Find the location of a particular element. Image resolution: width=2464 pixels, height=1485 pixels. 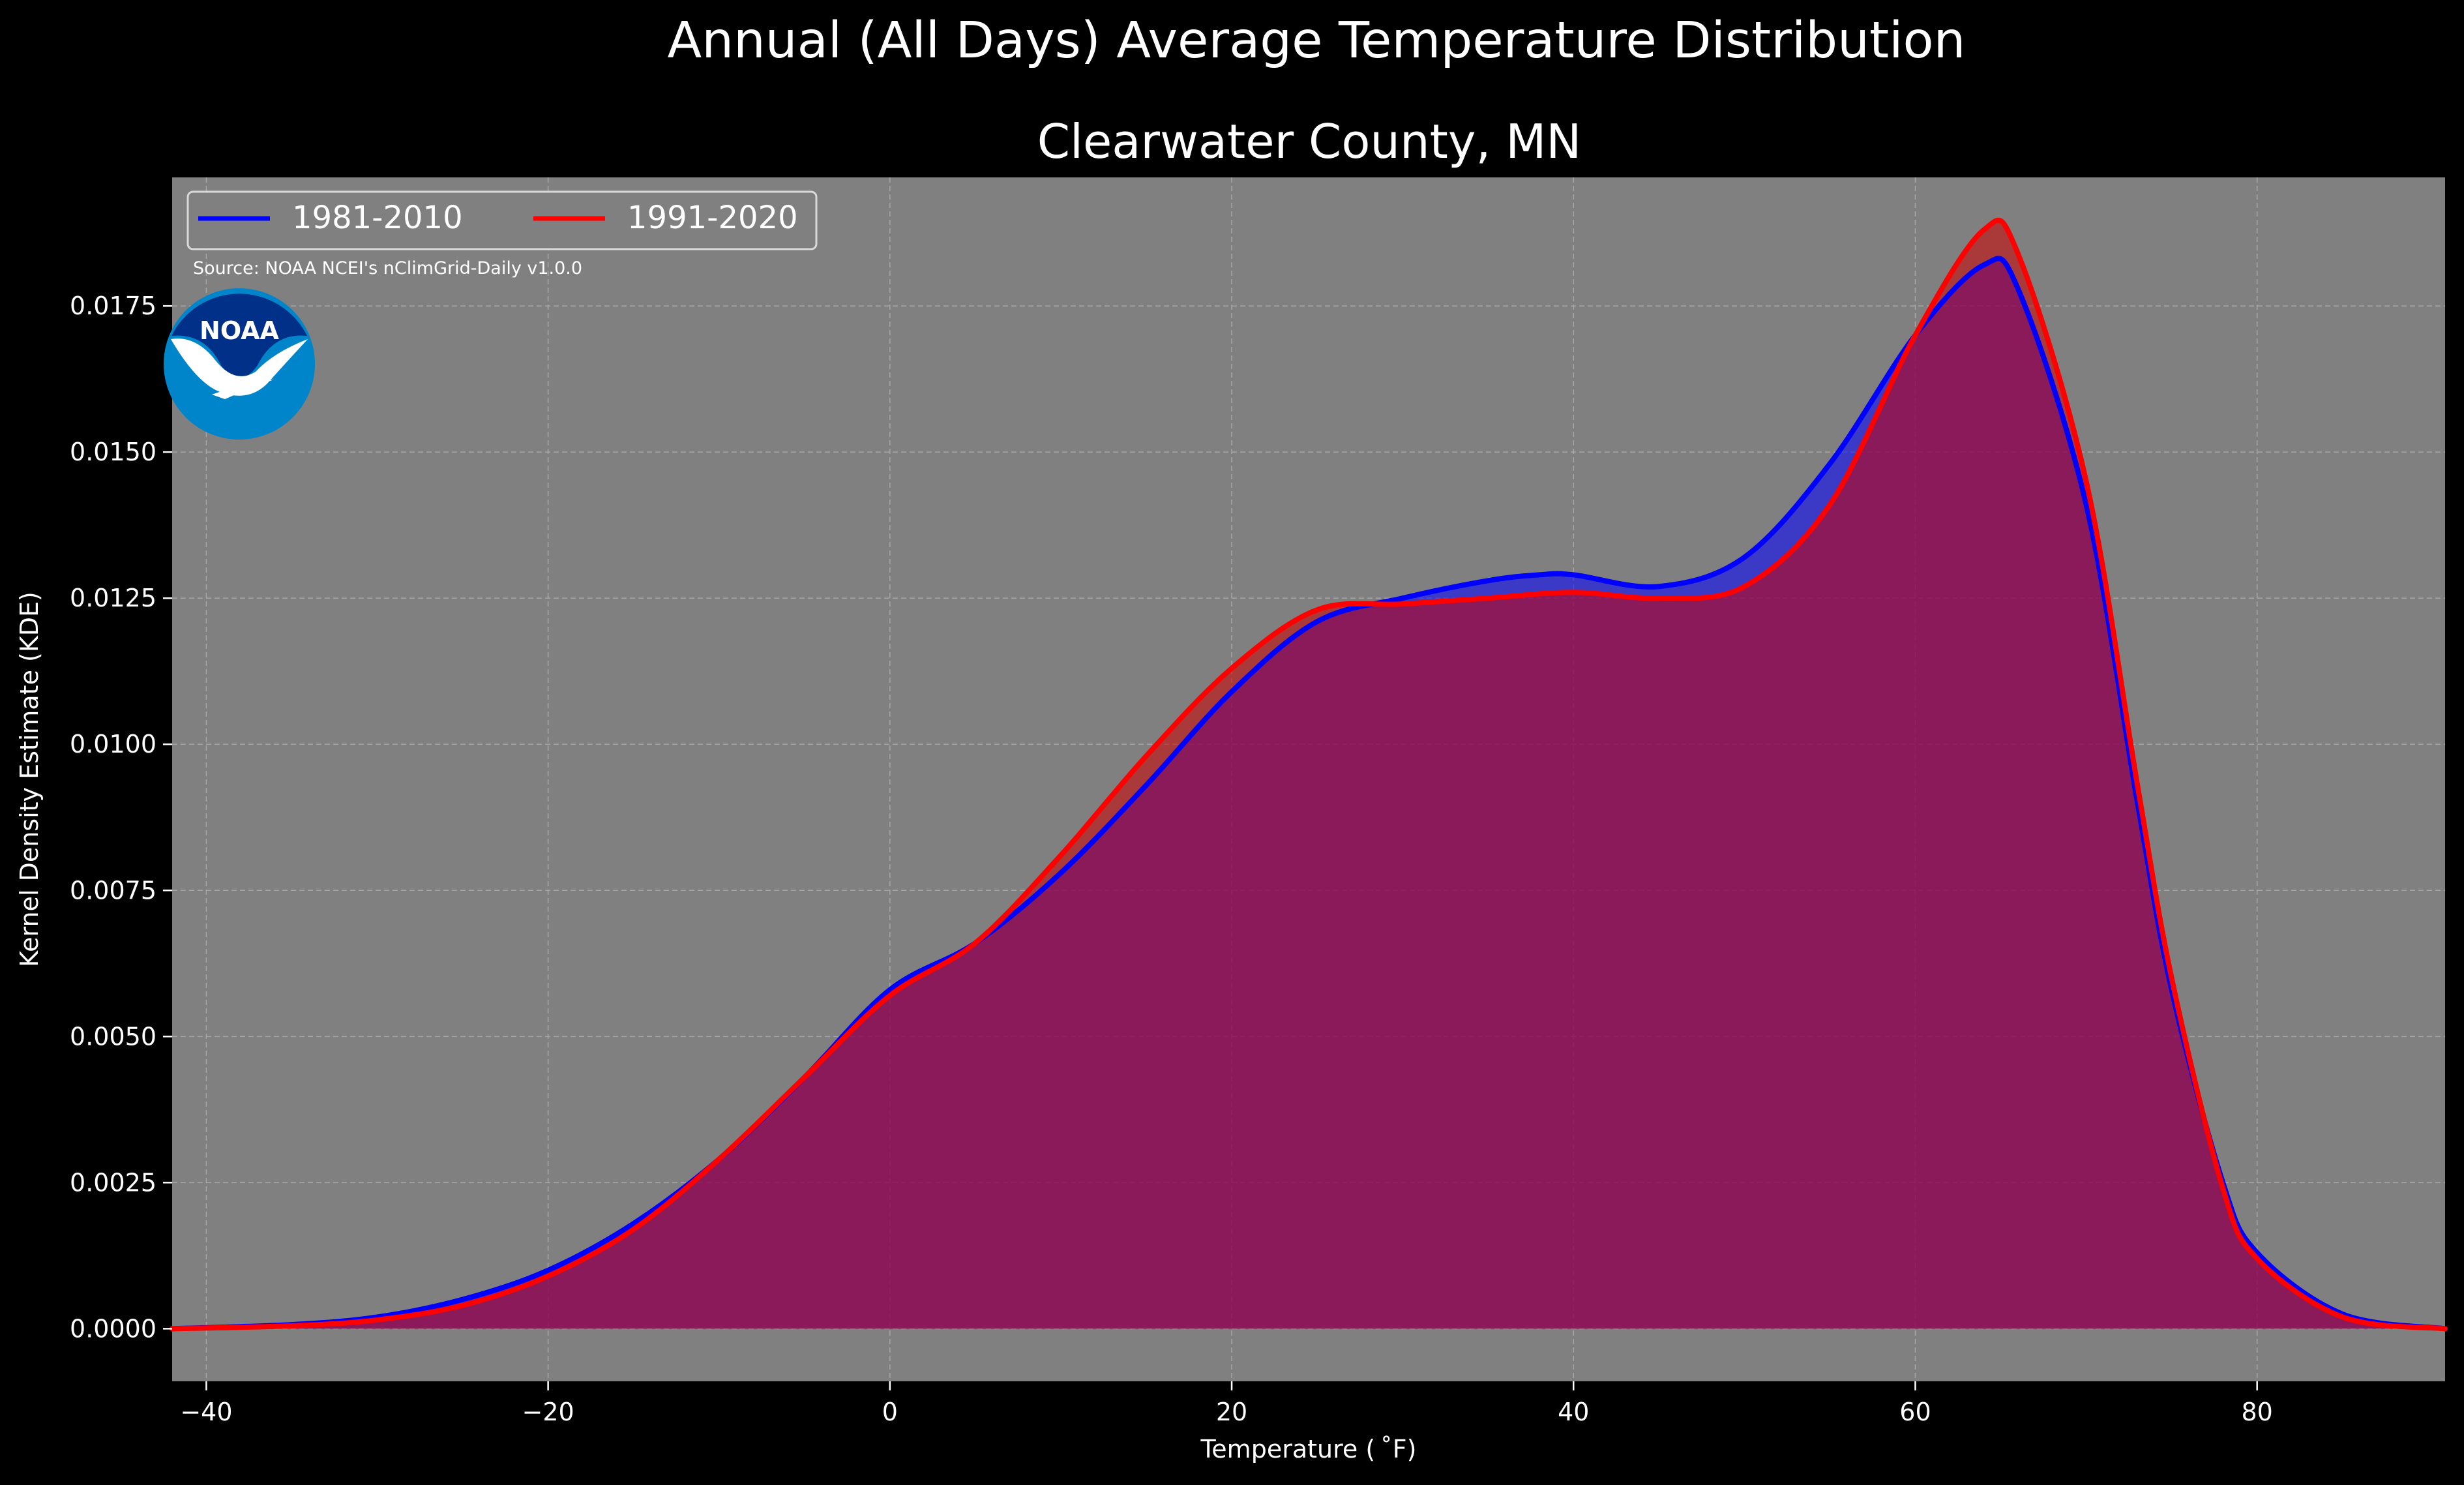

y-tick-label: 0.0150 is located at coordinates (113, 452).